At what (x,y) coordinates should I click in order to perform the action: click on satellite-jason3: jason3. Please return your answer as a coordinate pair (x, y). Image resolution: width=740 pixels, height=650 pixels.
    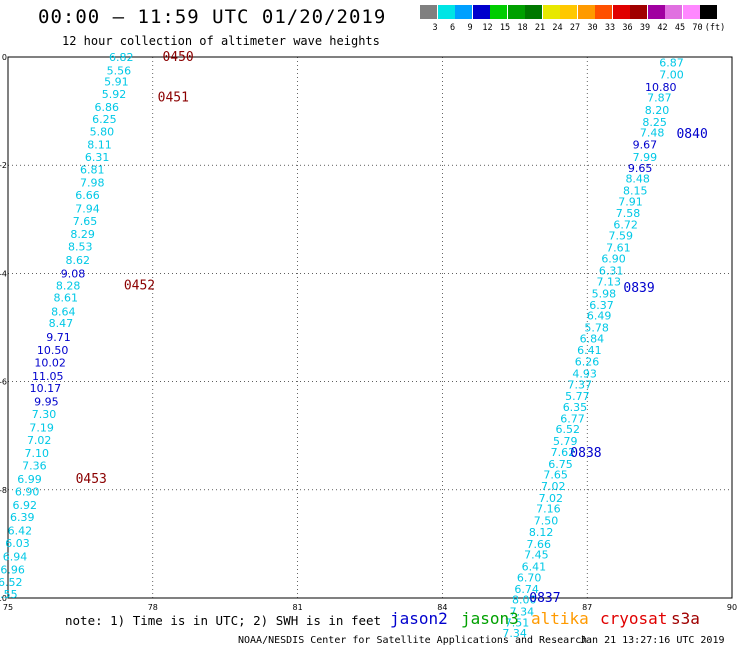
    Looking at the image, I should click on (490, 618).